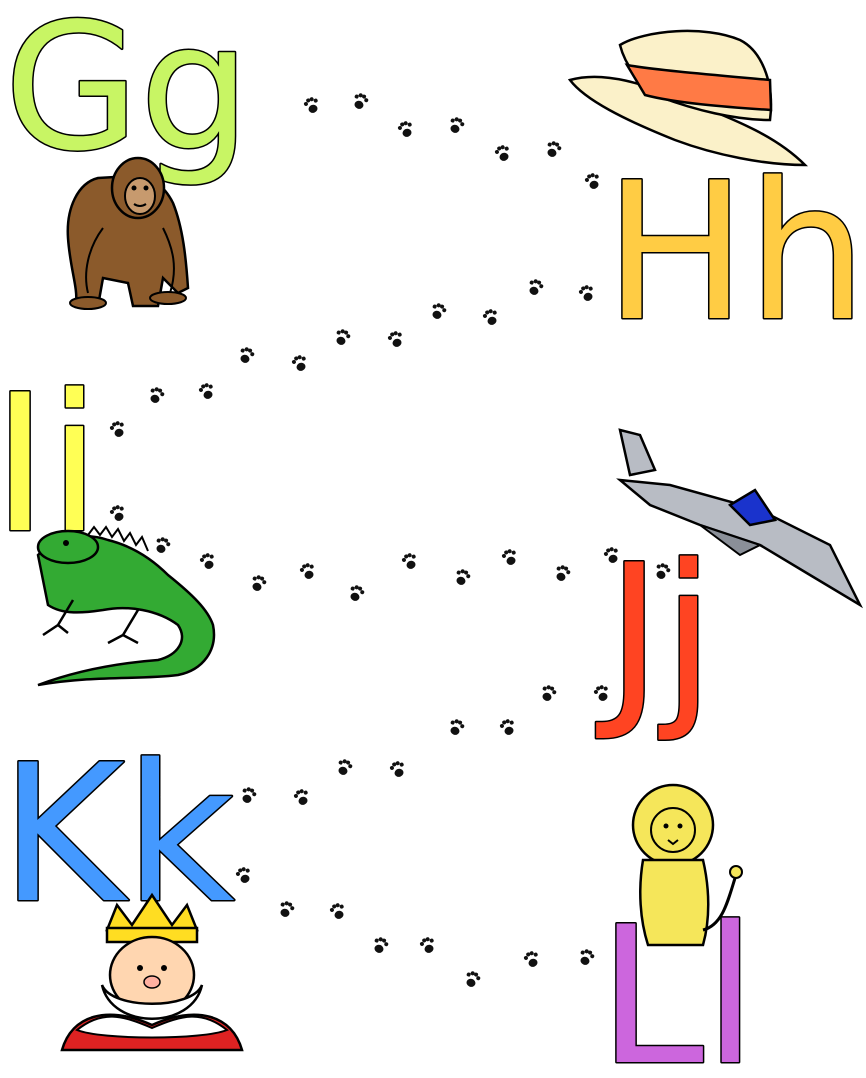 Image resolution: width=866 pixels, height=1078 pixels. I want to click on letter-l: Ll, so click(677, 982).